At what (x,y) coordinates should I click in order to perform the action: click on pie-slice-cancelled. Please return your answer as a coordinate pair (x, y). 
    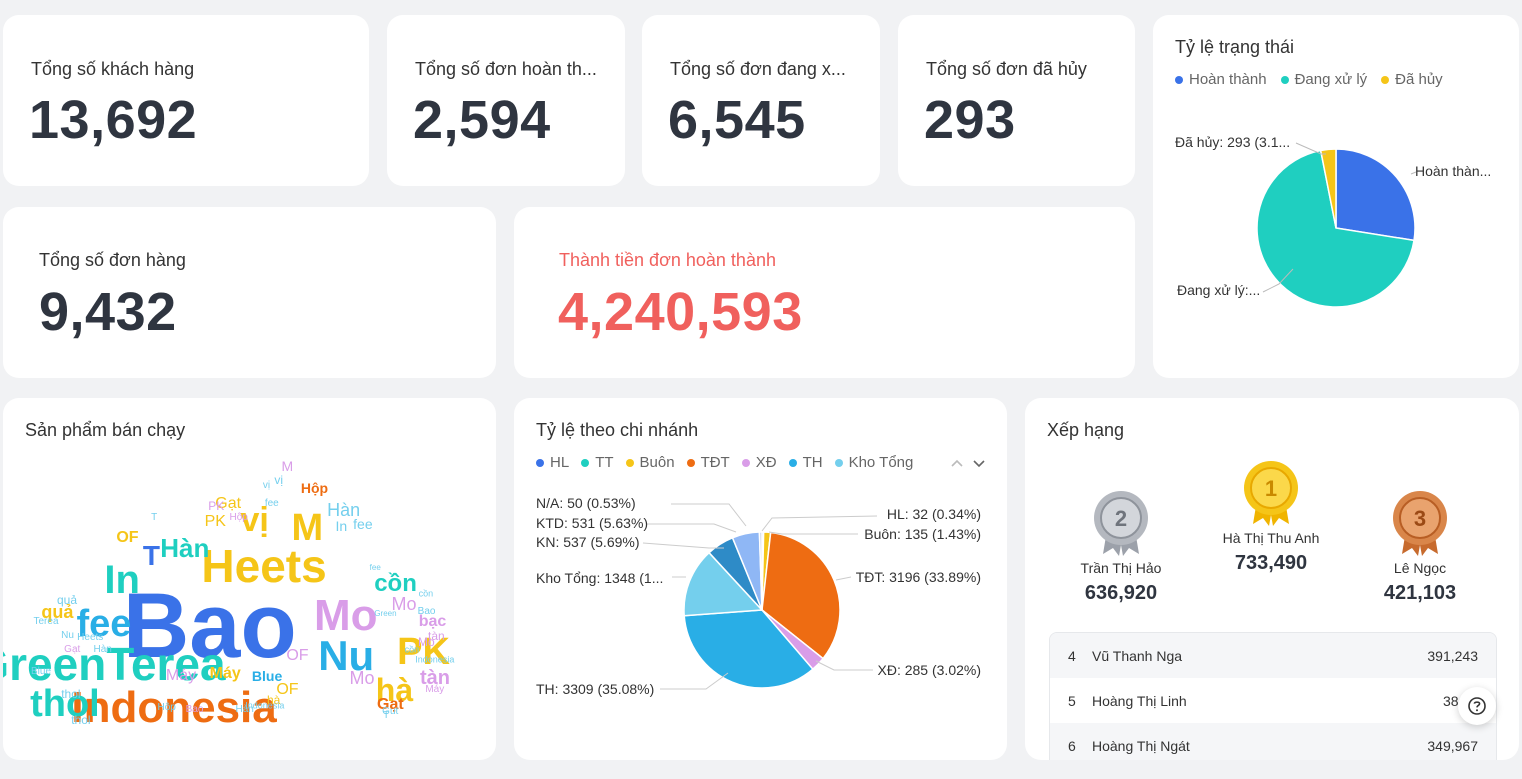
    Looking at the image, I should click on (1328, 188).